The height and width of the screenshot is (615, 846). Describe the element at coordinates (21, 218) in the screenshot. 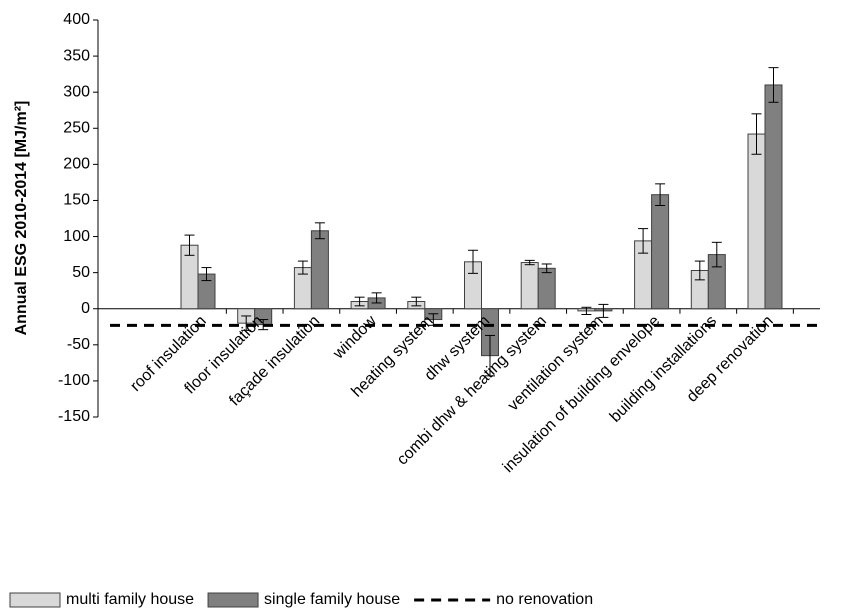

I see `y-axis-label: Annual ESG 2010-2014 [MJ/m²]` at that location.